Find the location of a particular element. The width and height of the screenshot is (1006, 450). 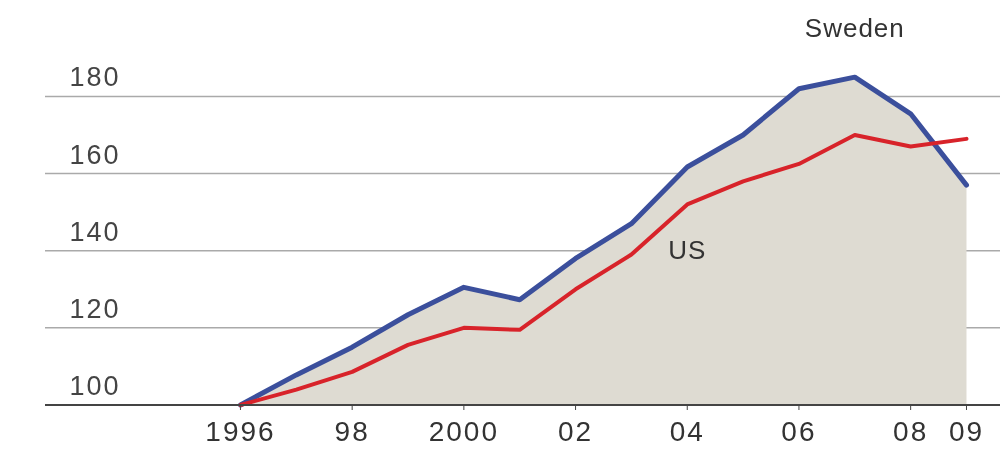

x-tick-label: 06 is located at coordinates (799, 431).